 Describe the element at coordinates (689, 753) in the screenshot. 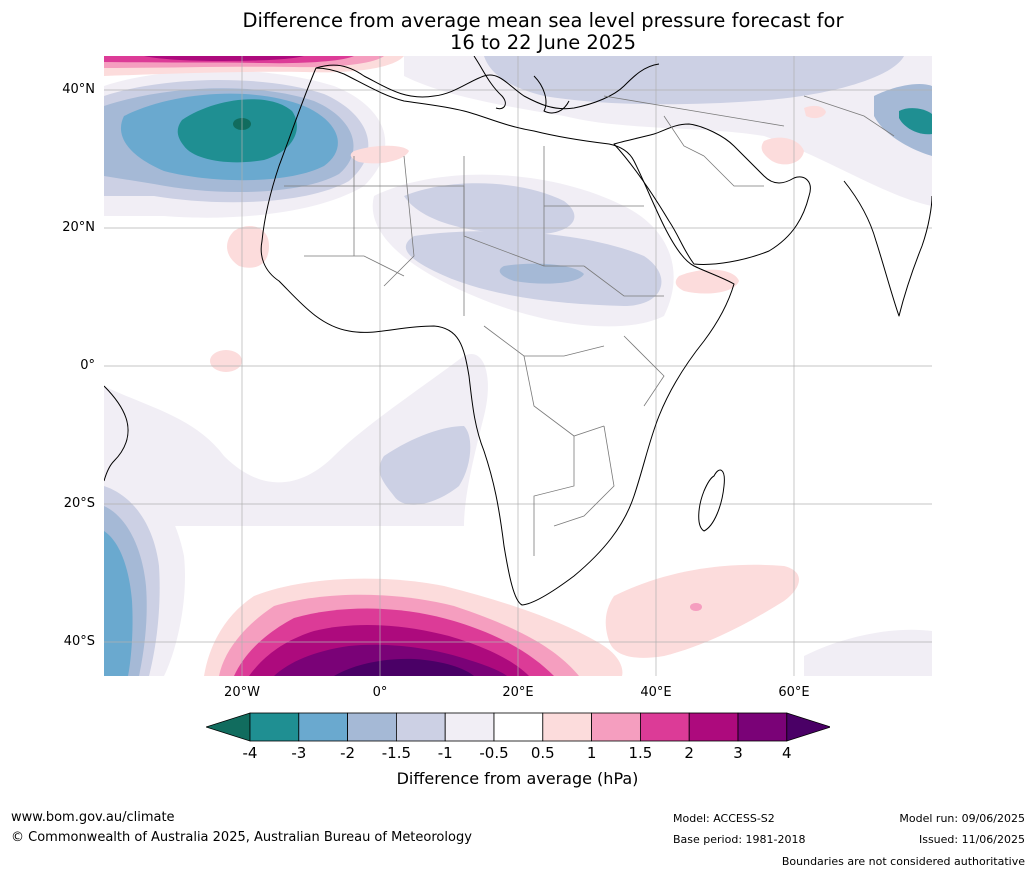

I see `colorbar-tick-label: 2` at that location.